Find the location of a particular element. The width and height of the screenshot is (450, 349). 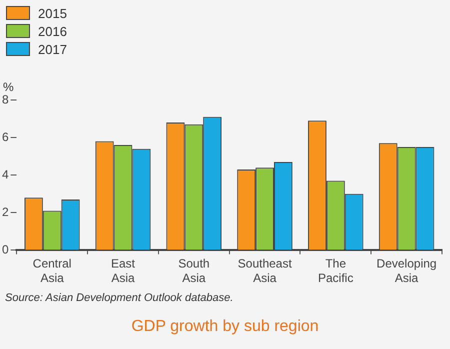

legend-label: 2017 is located at coordinates (52, 49).